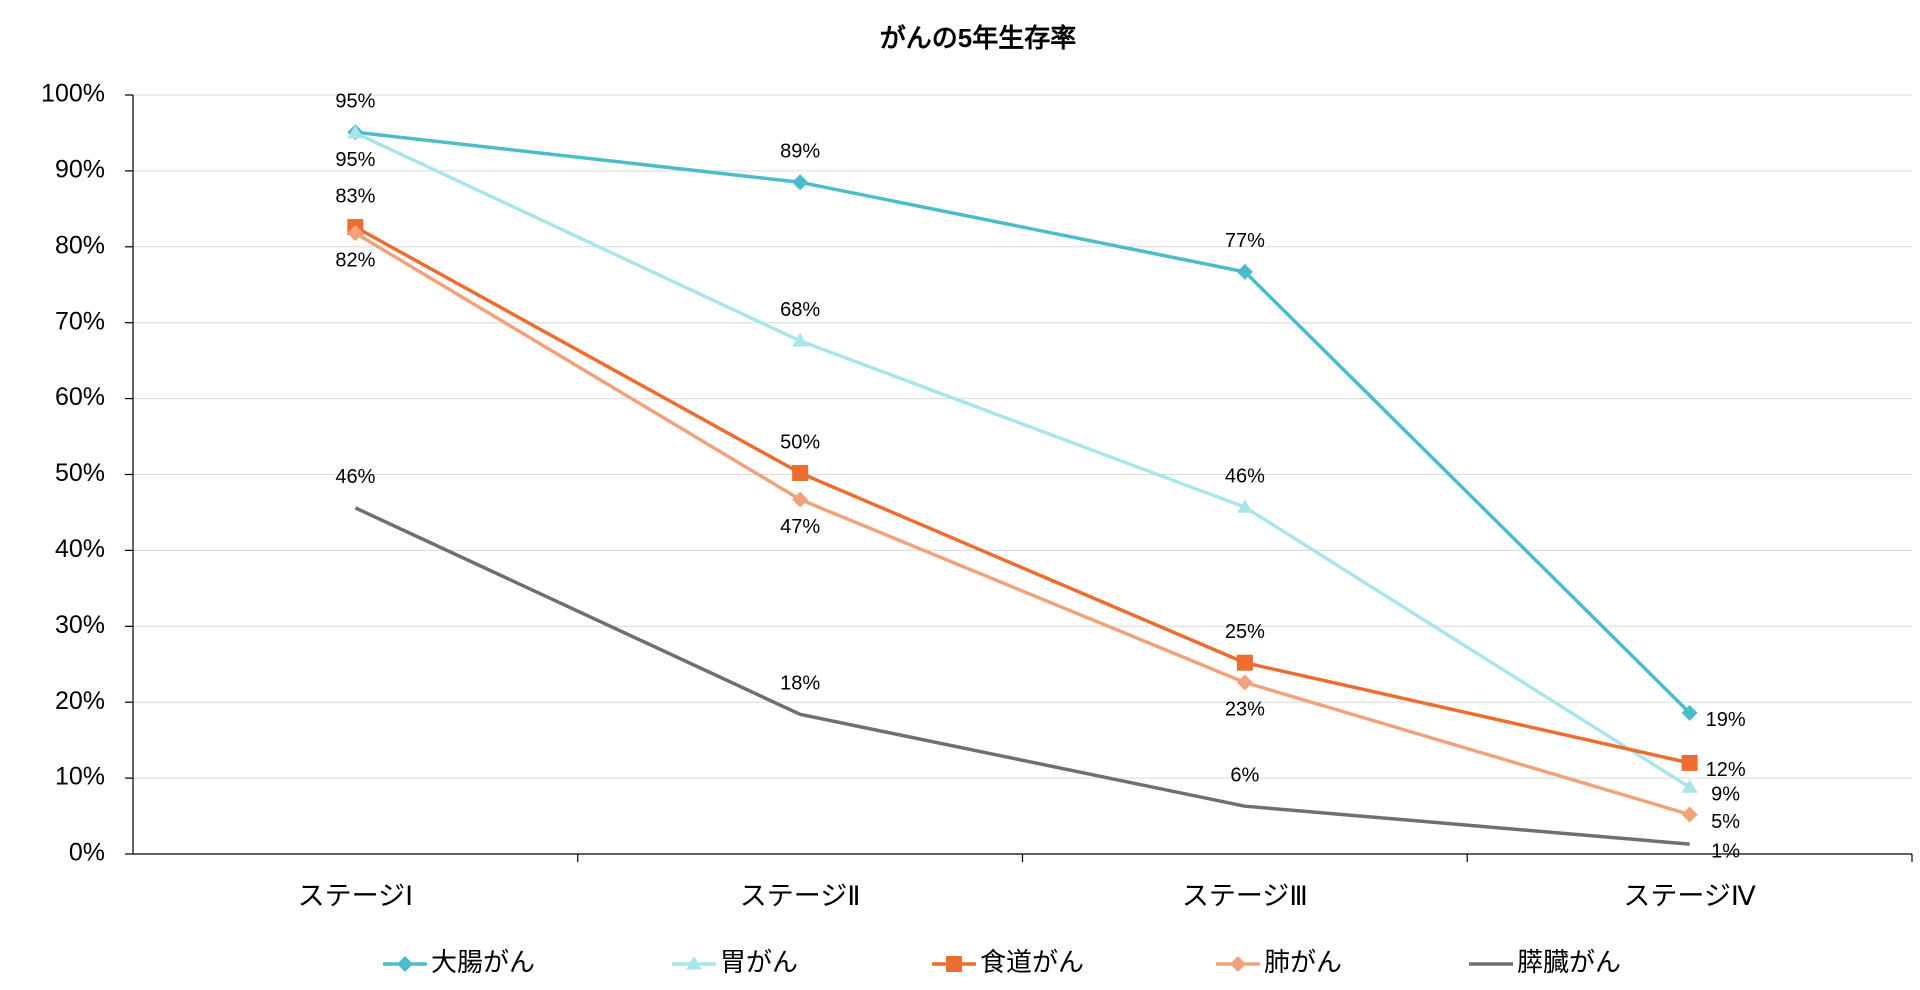 This screenshot has width=1920, height=990. Describe the element at coordinates (1726, 770) in the screenshot. I see `data-label: 12%` at that location.